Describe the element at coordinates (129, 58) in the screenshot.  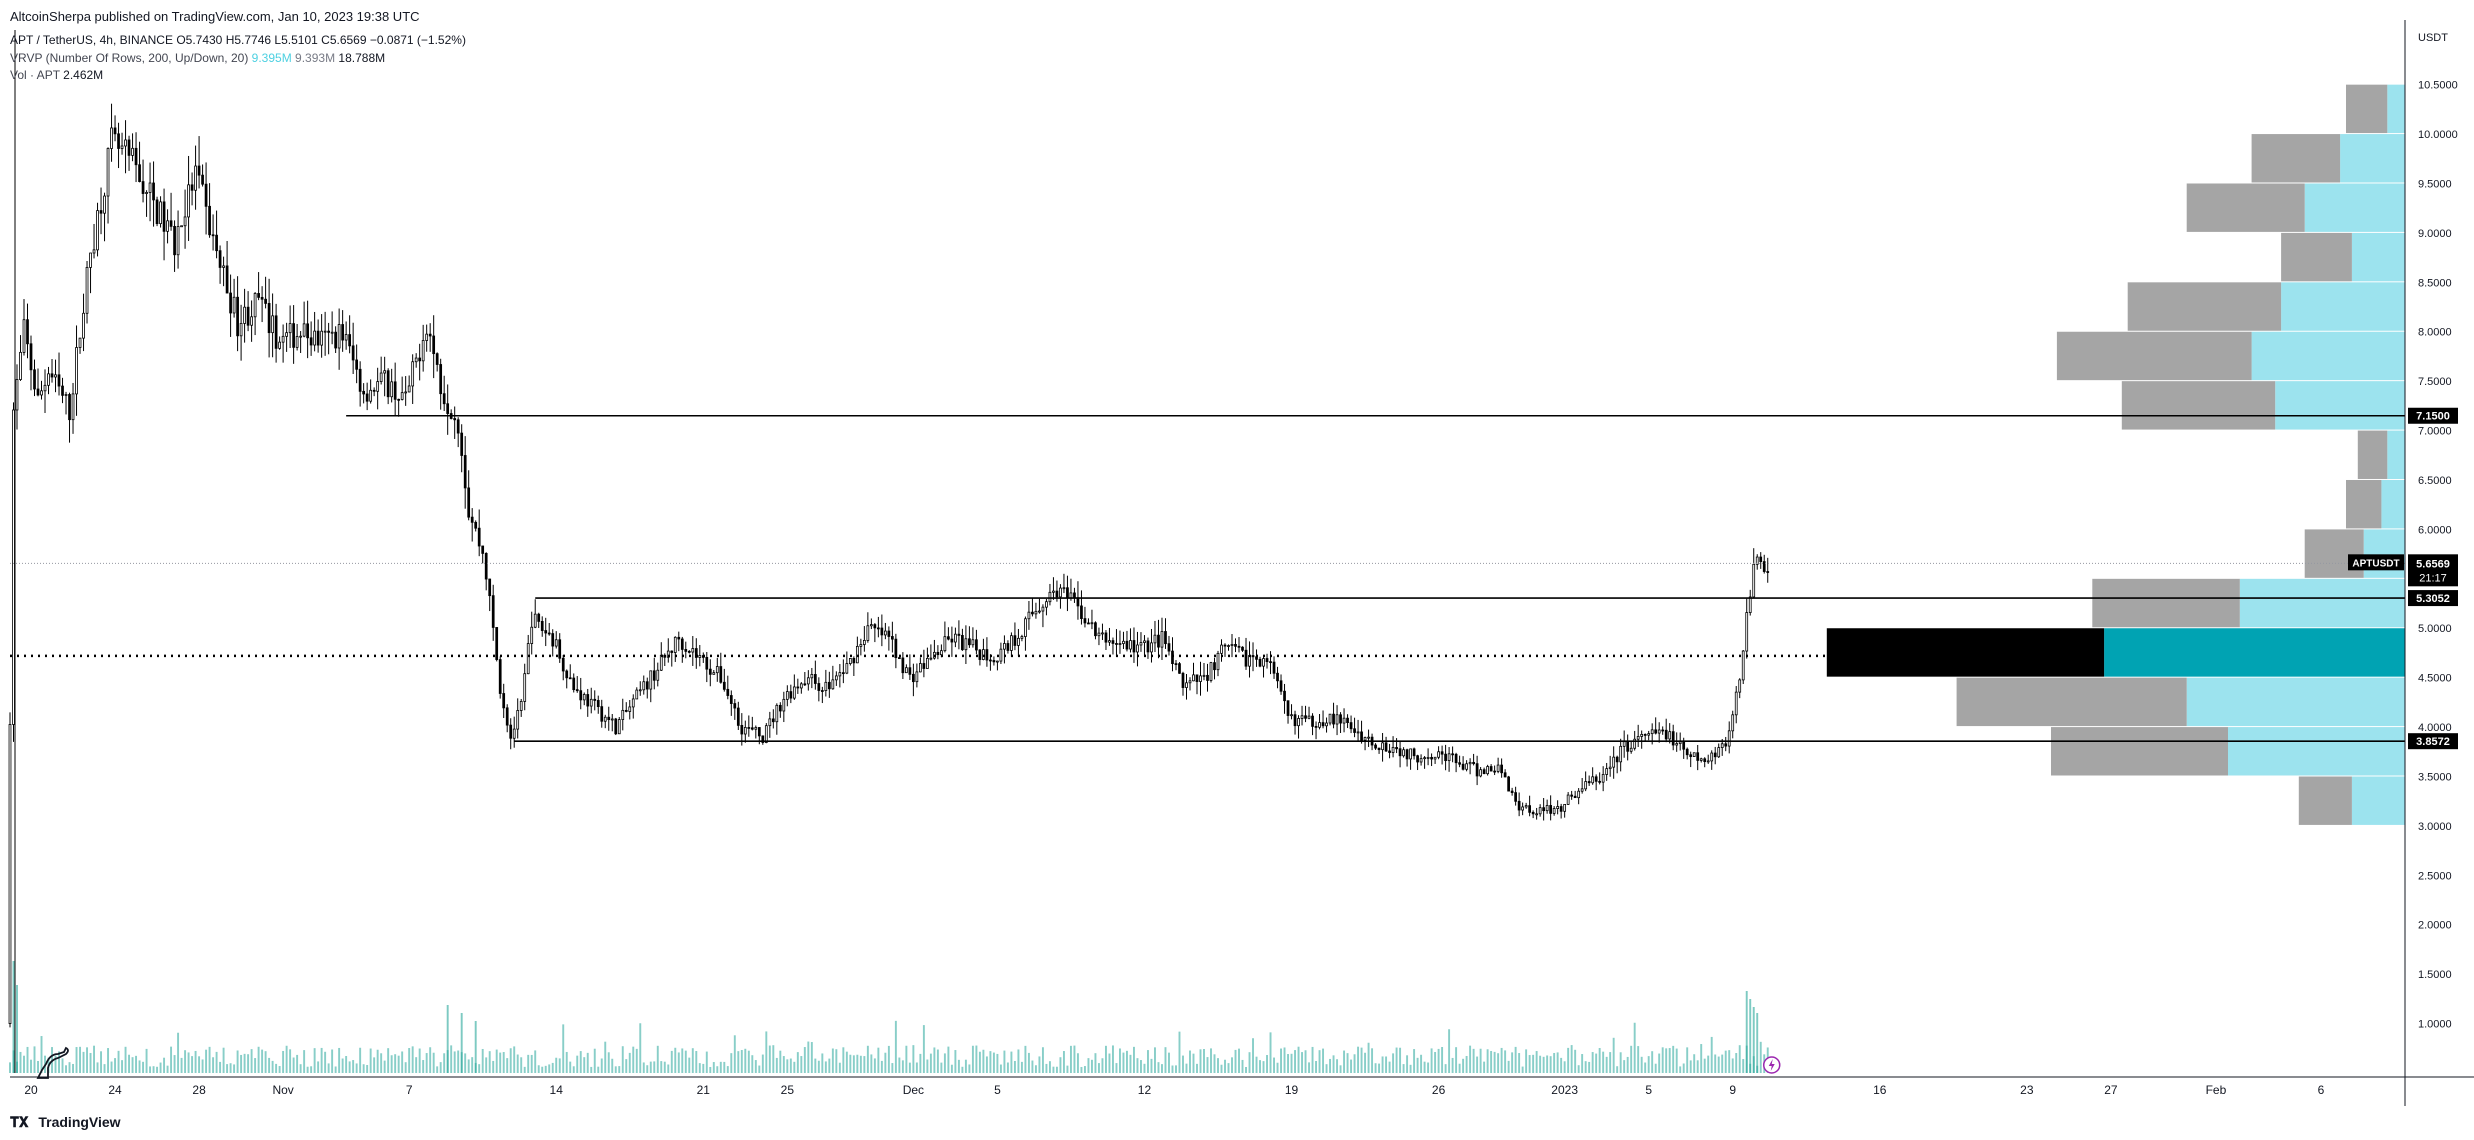
I see `vrvp-label: VRVP (Number Of Rows, 200, Up/Down, 20)` at that location.